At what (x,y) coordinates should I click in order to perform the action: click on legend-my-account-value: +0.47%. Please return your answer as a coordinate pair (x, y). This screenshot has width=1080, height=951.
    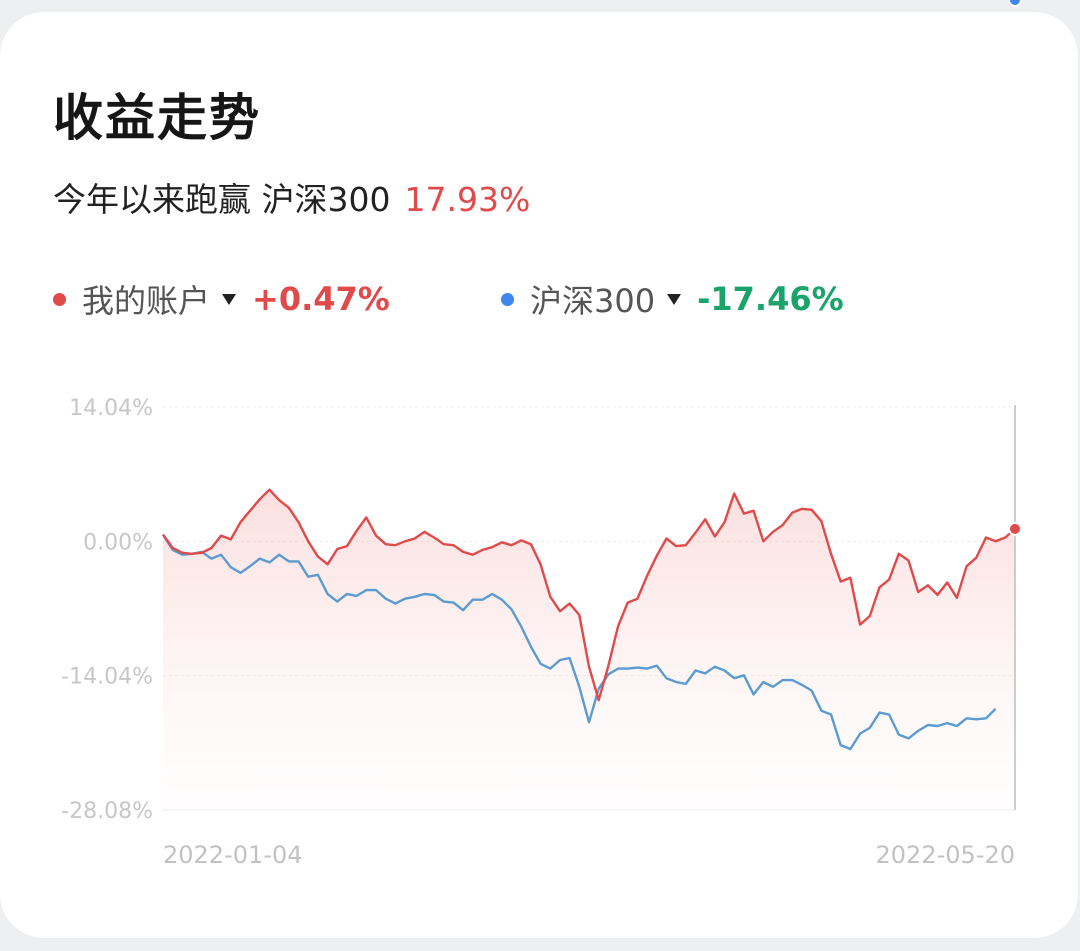
    Looking at the image, I should click on (321, 299).